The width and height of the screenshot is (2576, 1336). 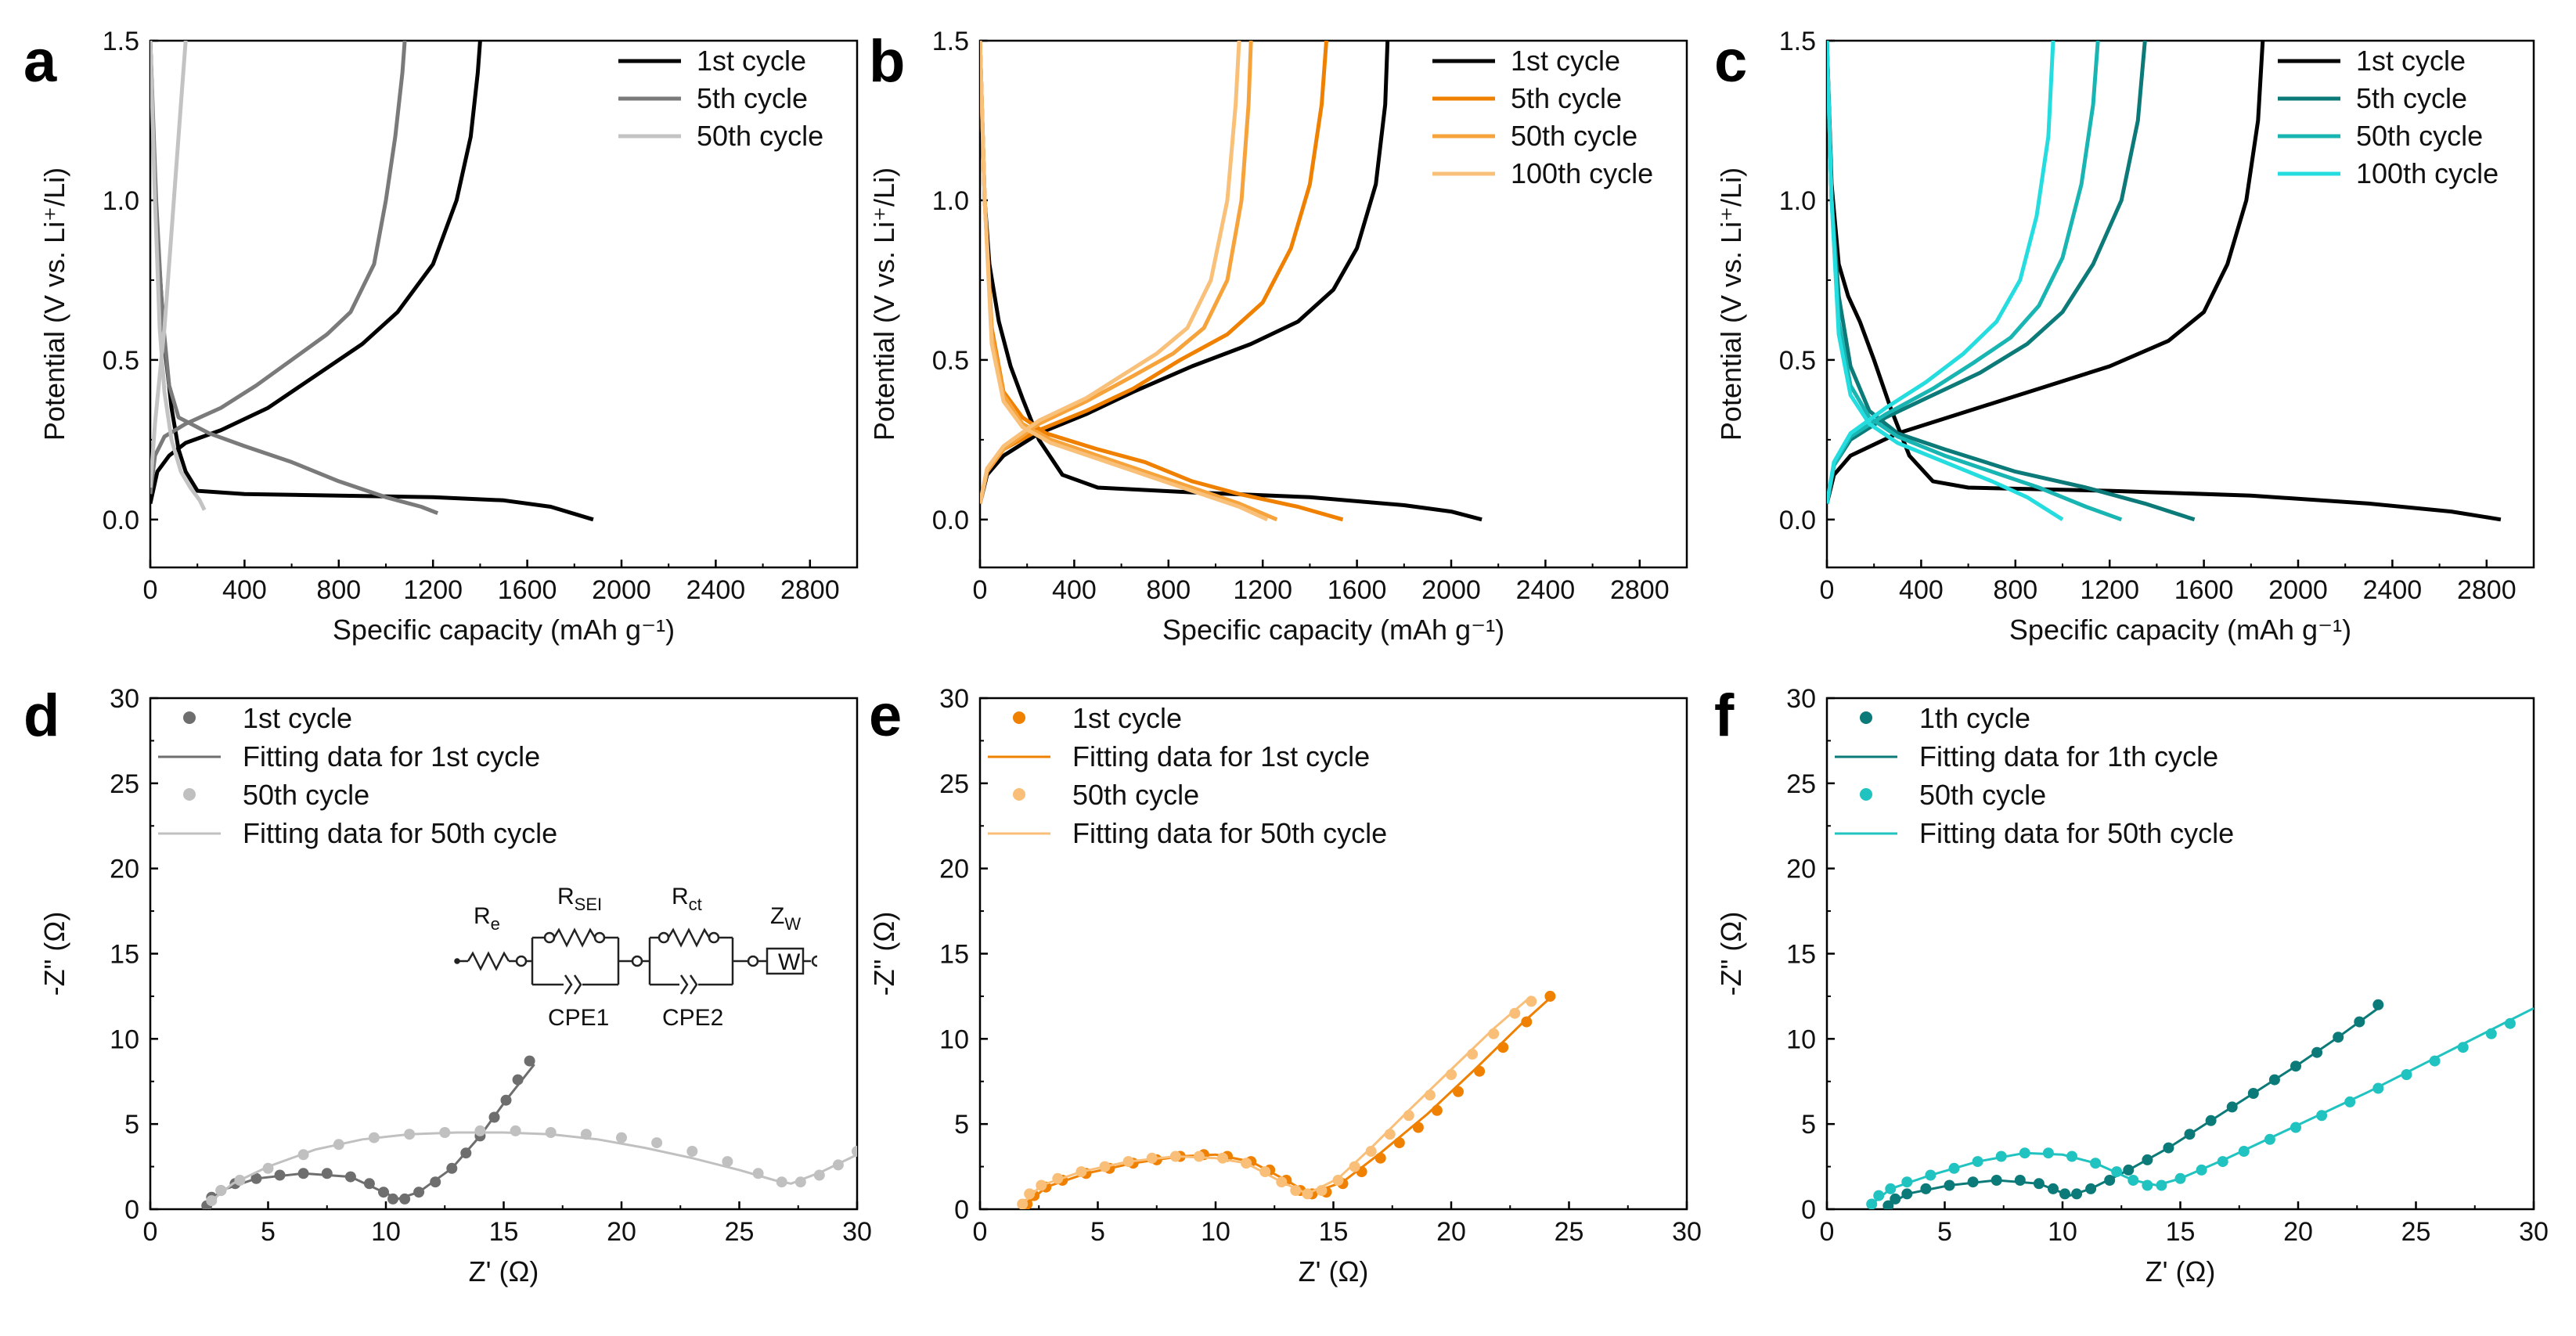 I want to click on x-tick-label: 2800, so click(x=1640, y=590).